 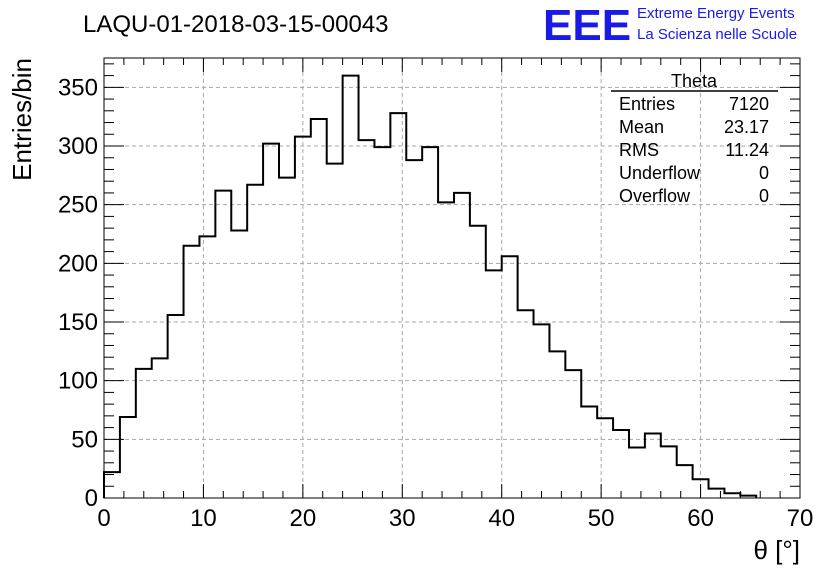 I want to click on logo-line-2: La Scienza nelle Scuole, so click(x=717, y=34).